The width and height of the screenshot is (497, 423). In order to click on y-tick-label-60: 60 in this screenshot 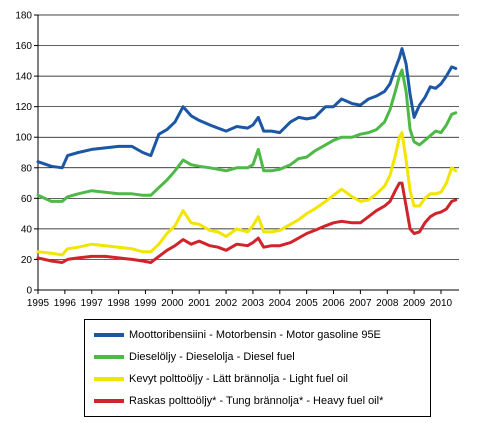, I will do `click(27, 199)`.